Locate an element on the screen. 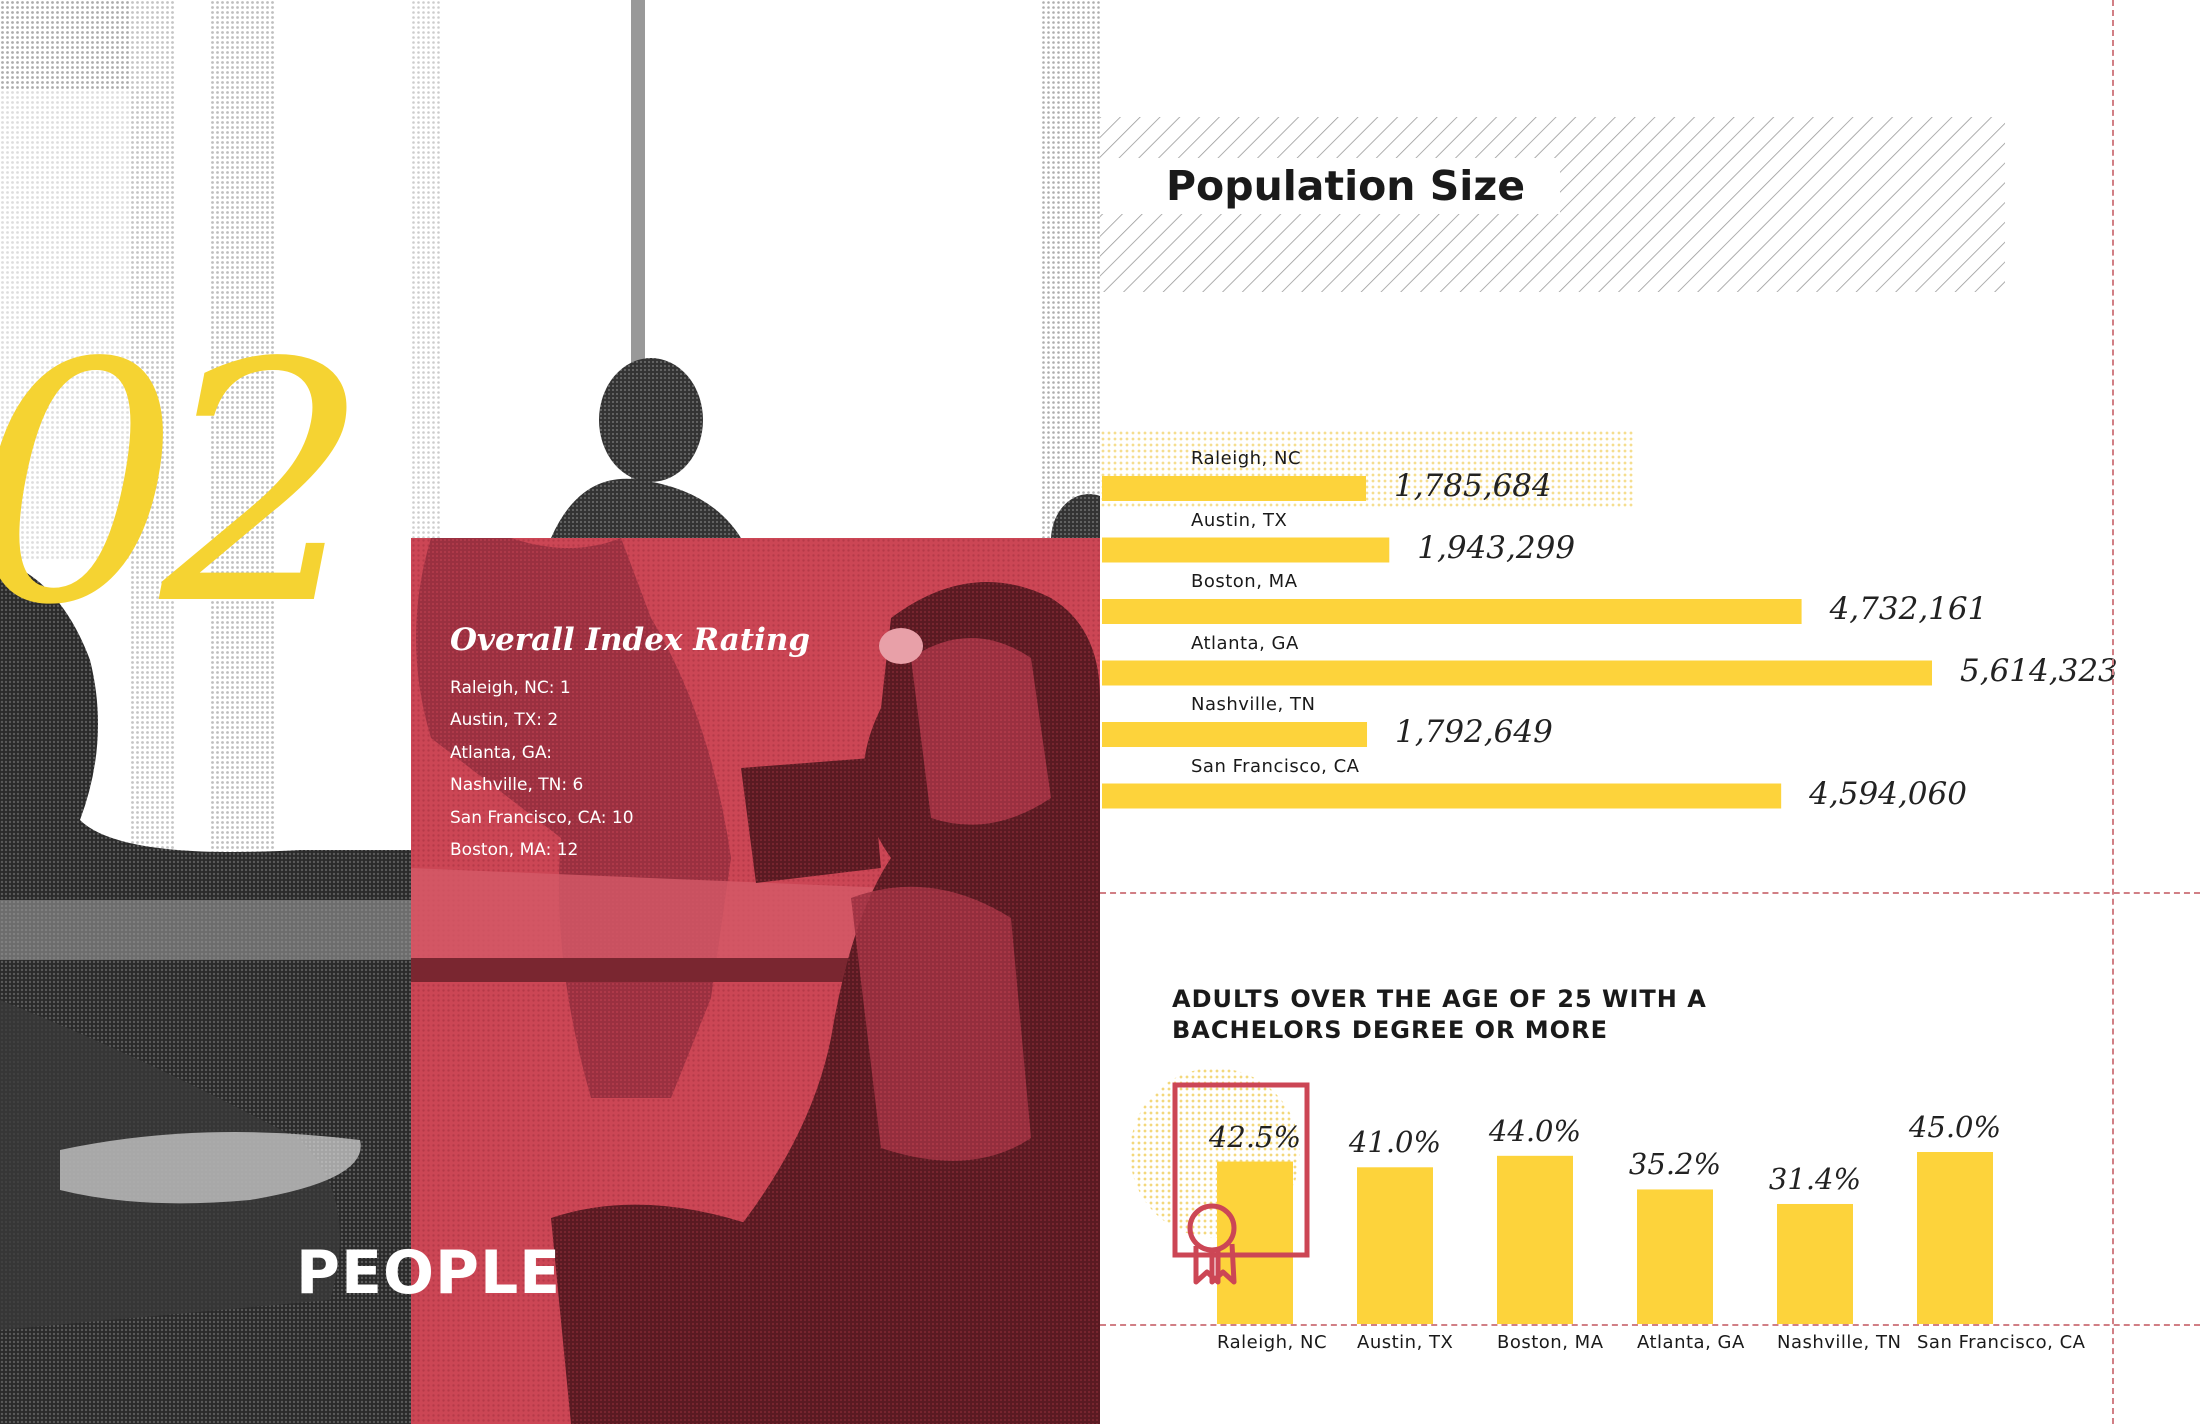 This screenshot has height=1424, width=2200. population-city-label: Raleigh, NC is located at coordinates (1246, 458).